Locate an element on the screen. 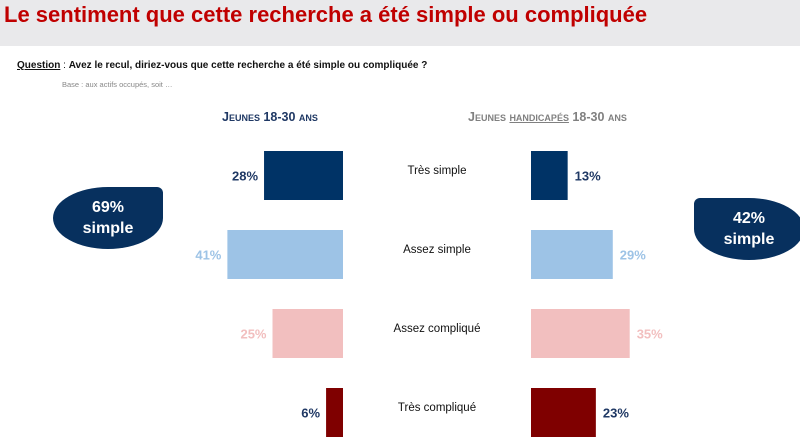 Image resolution: width=800 pixels, height=448 pixels. category-label-1: Assez simple is located at coordinates (437, 250).